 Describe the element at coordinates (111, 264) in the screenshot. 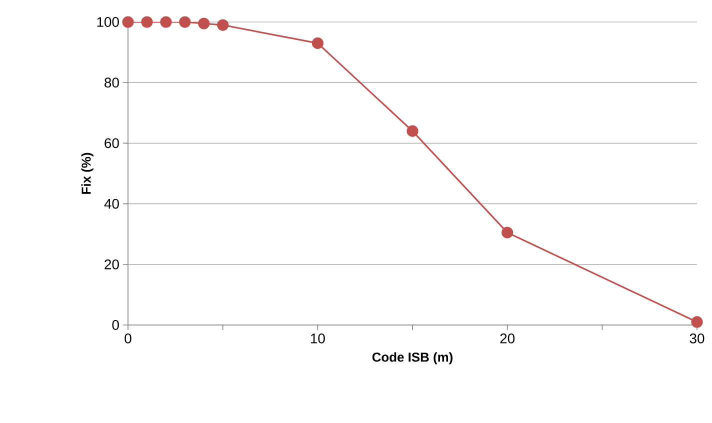

I see `y-tick-label: 20` at that location.